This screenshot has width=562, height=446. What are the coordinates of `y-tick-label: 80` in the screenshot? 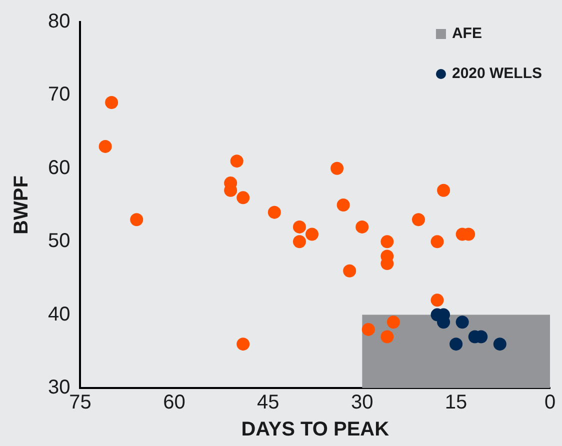 It's located at (59, 21).